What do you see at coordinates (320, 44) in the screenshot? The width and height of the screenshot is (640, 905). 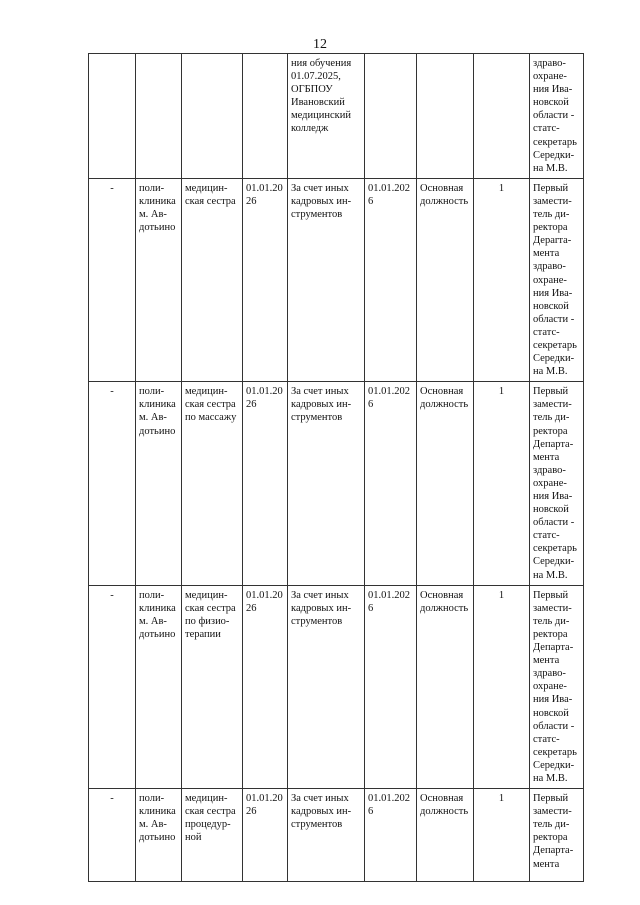 I see `page-number: 12` at bounding box center [320, 44].